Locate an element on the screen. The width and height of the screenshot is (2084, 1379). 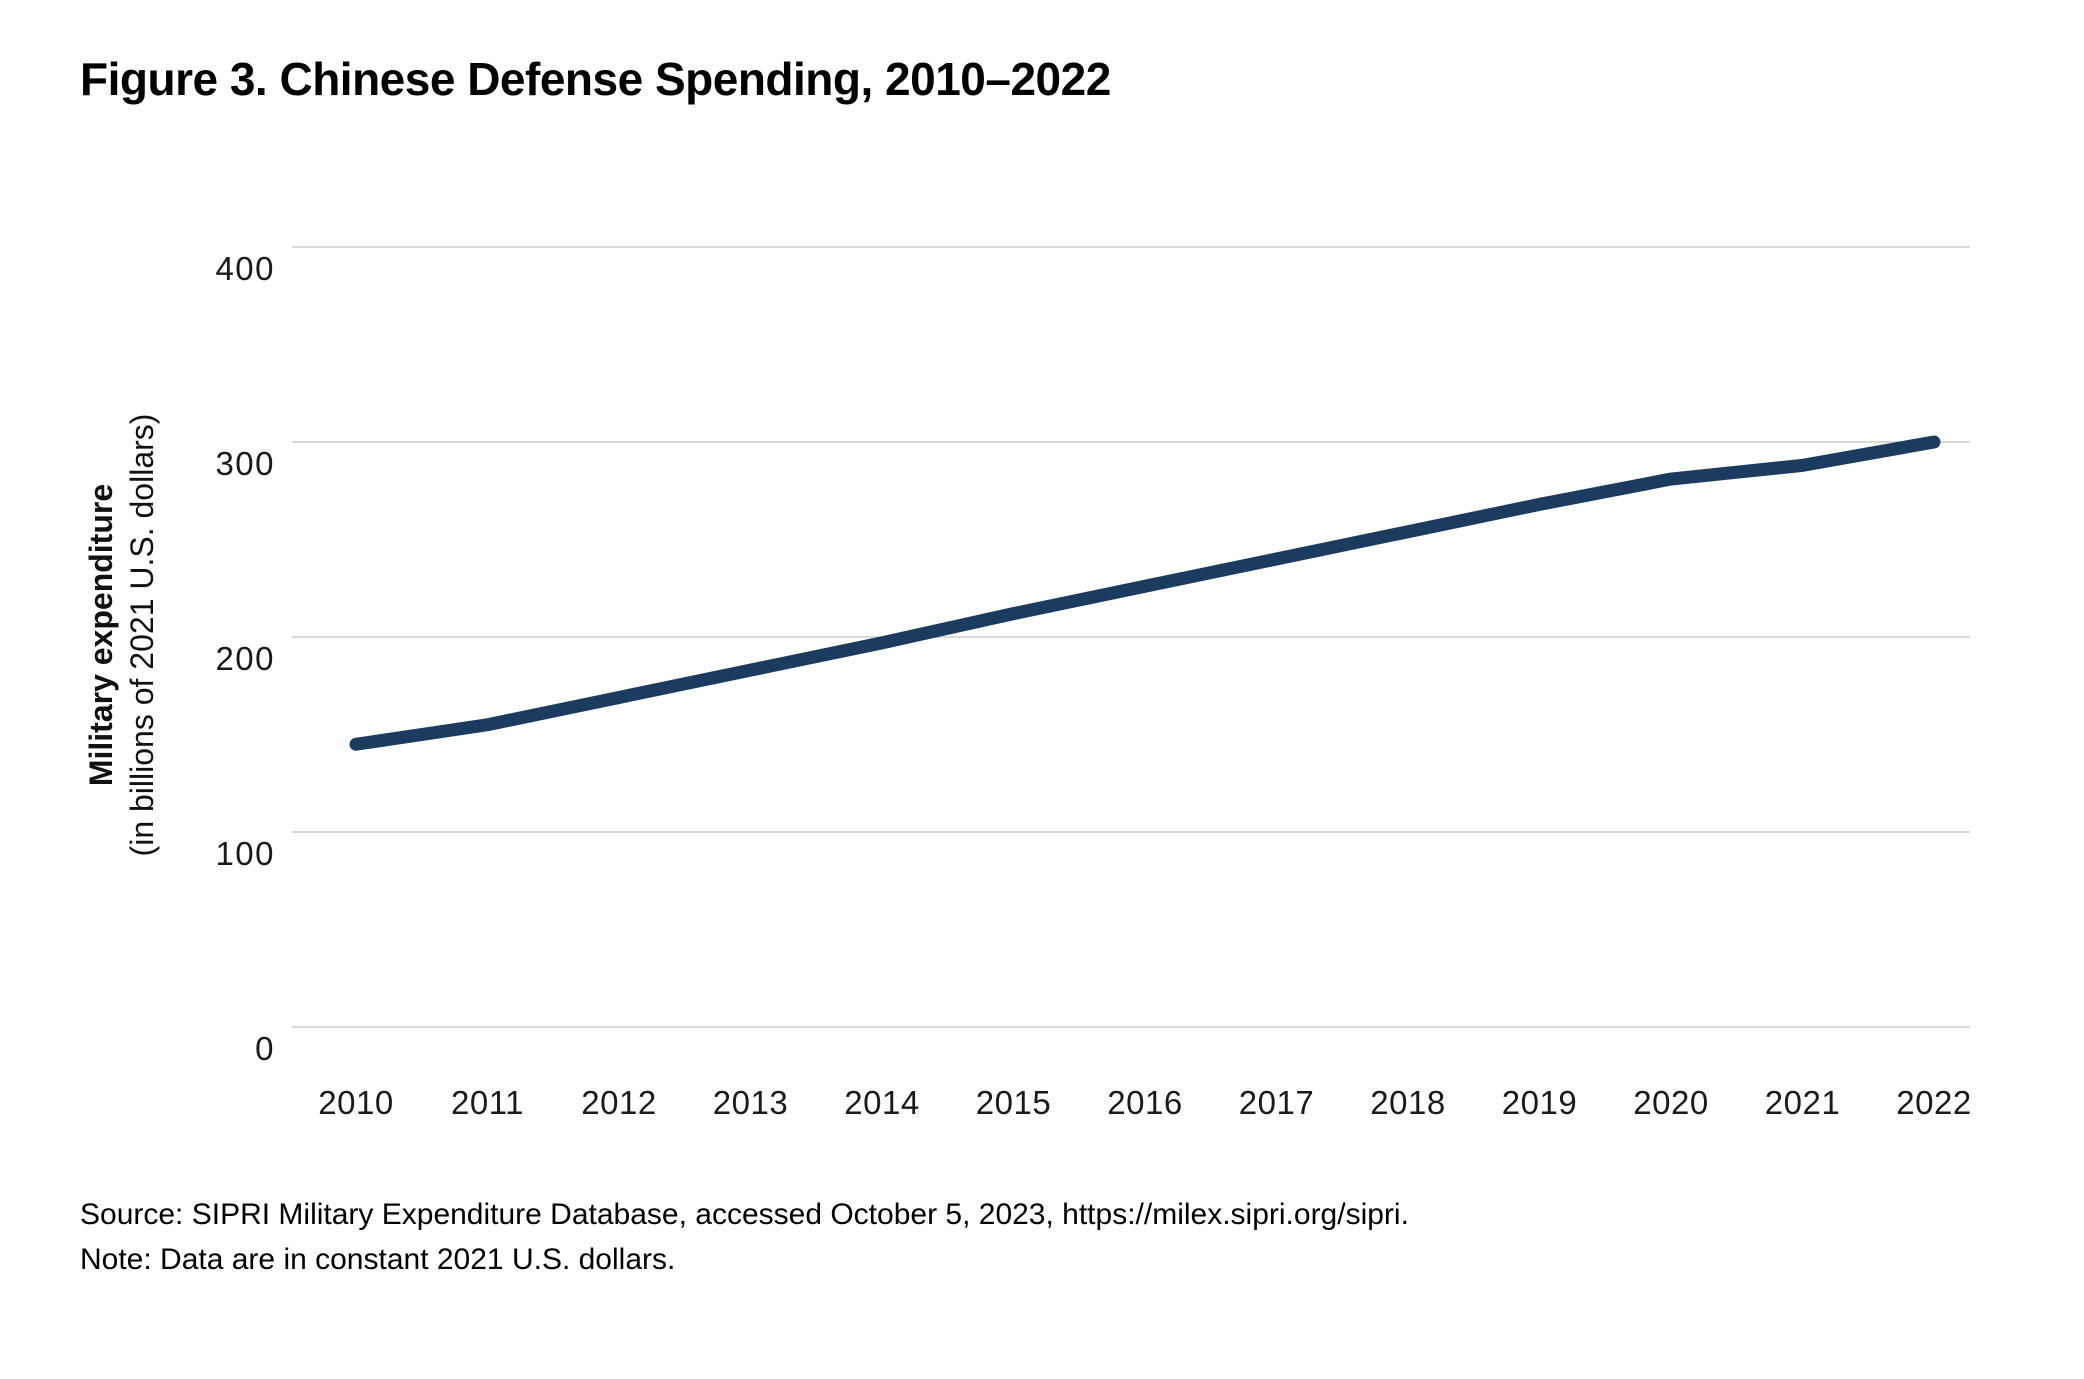
x-tick-label: 2011 is located at coordinates (487, 1102).